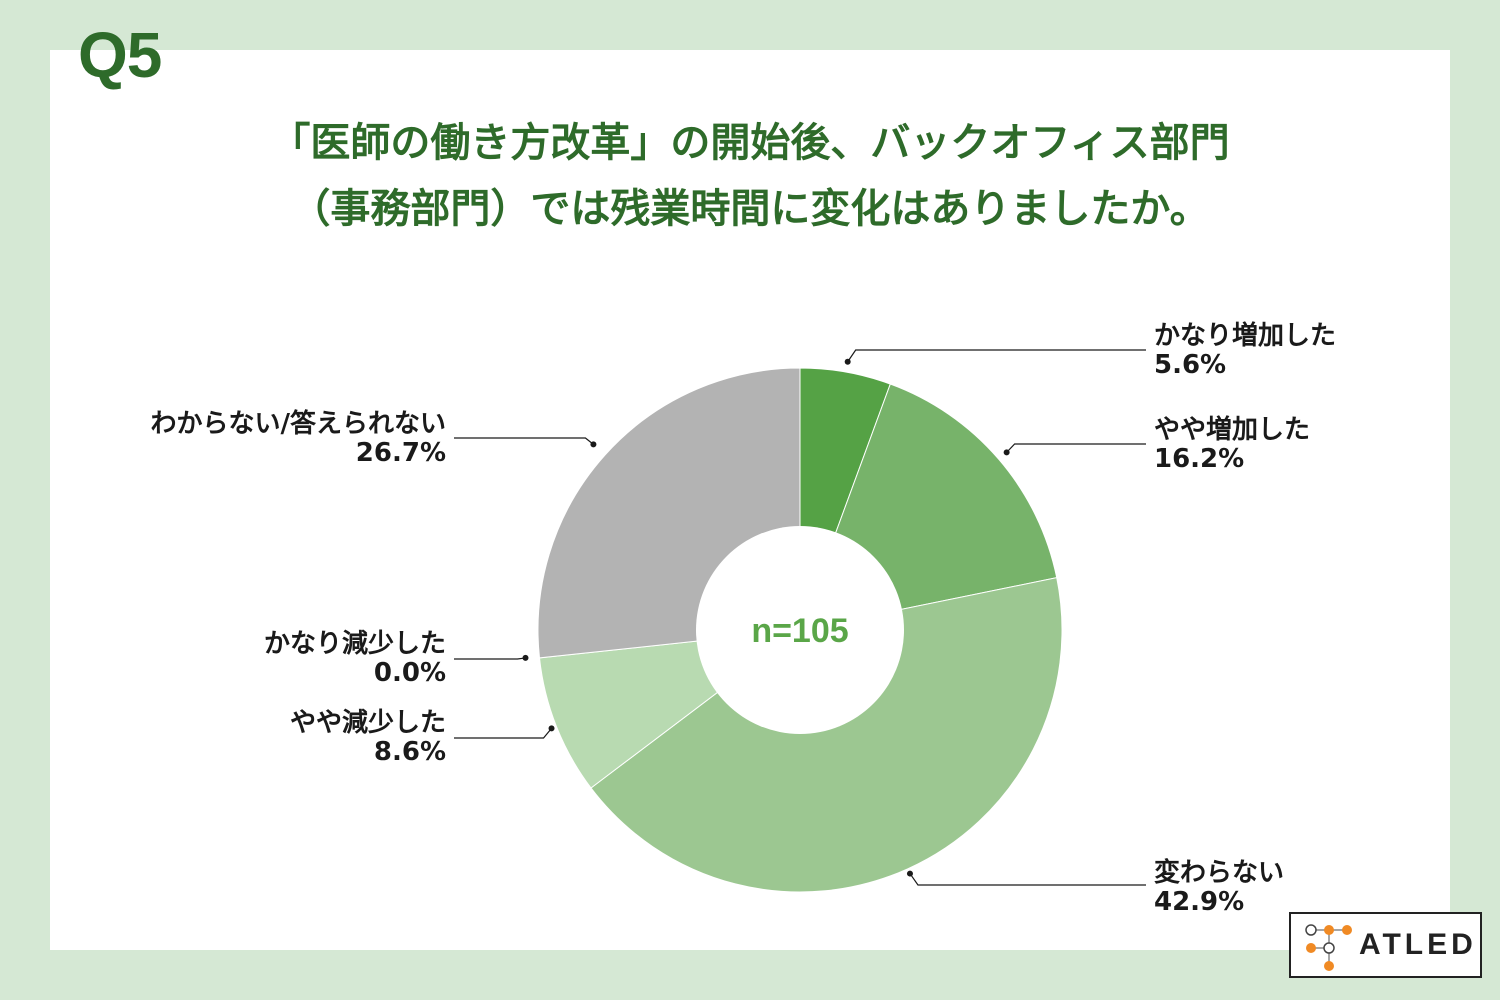 Image resolution: width=1500 pixels, height=1000 pixels. I want to click on slice-label: わからない/答えられない, so click(299, 423).